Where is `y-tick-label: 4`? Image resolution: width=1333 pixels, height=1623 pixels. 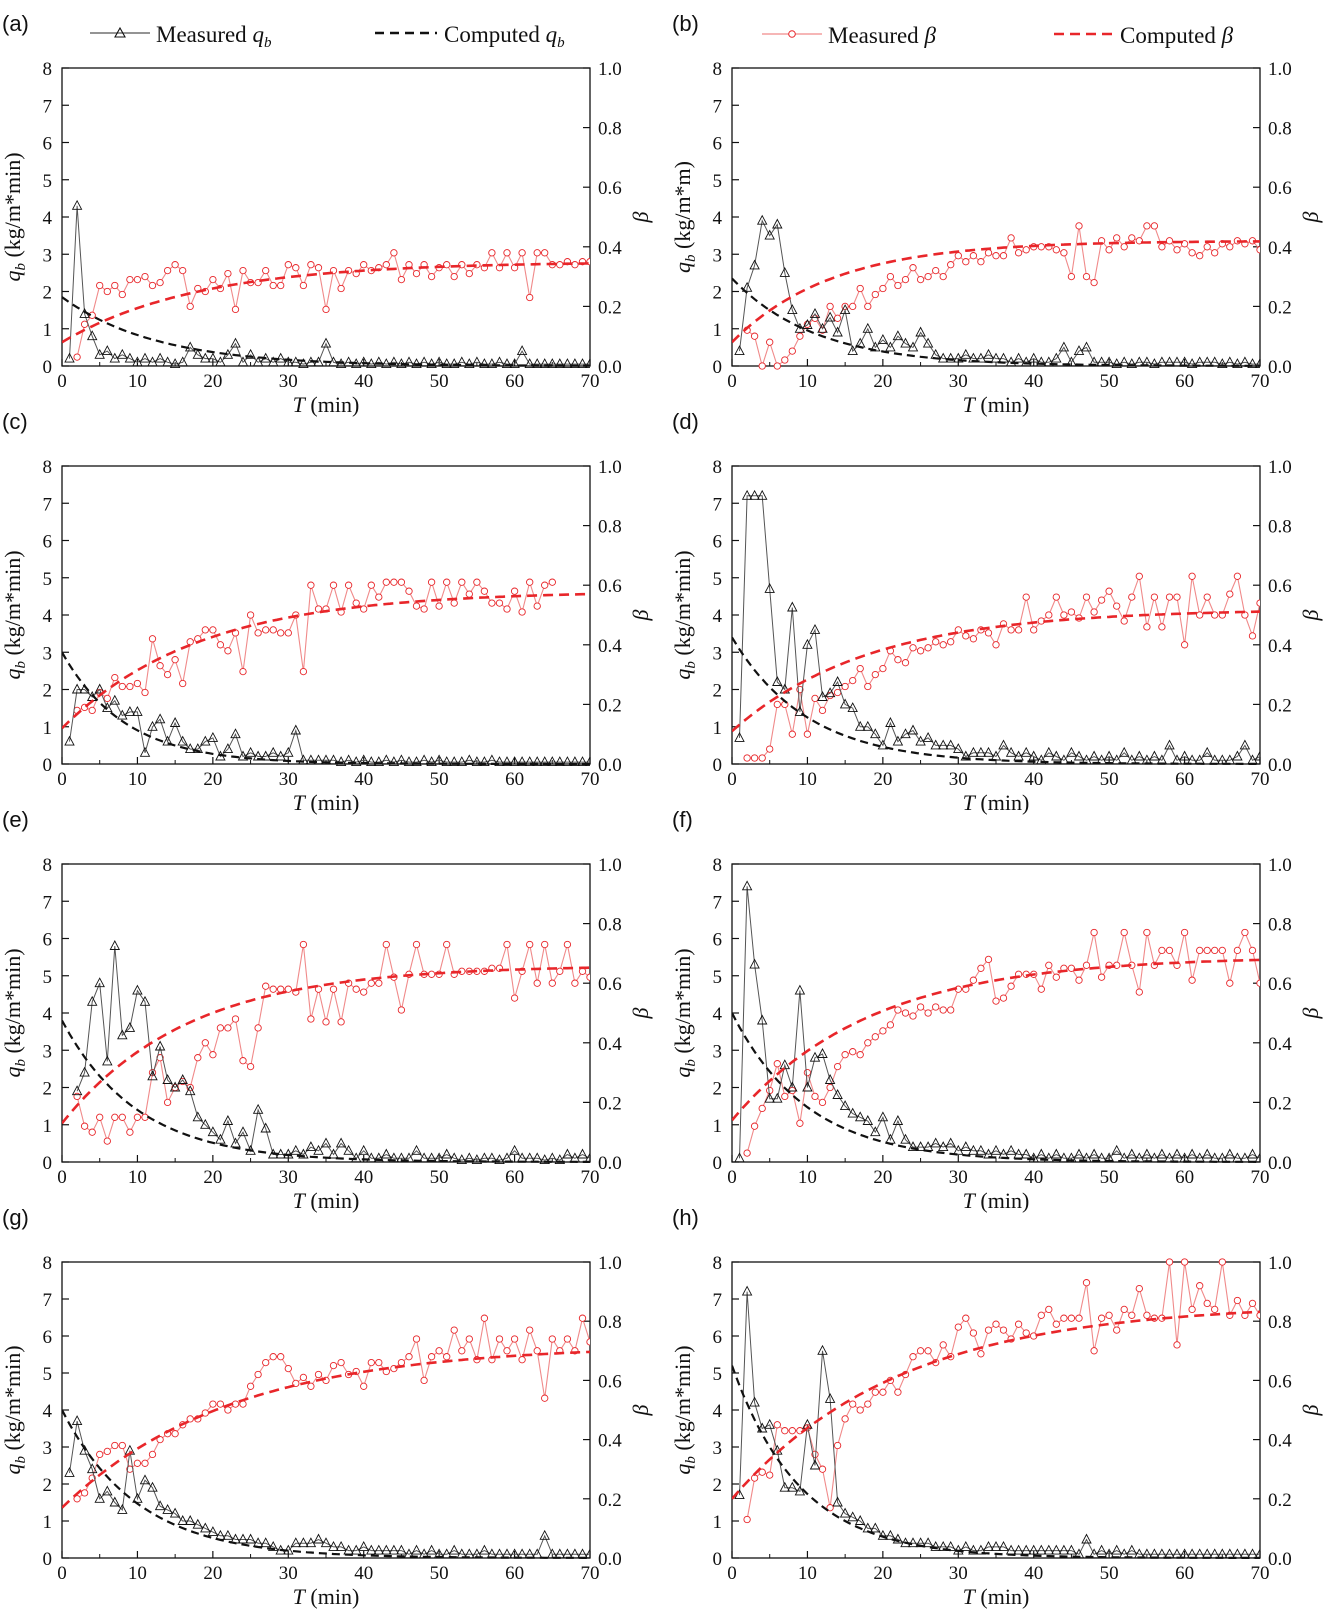 y-tick-label: 4 is located at coordinates (48, 616).